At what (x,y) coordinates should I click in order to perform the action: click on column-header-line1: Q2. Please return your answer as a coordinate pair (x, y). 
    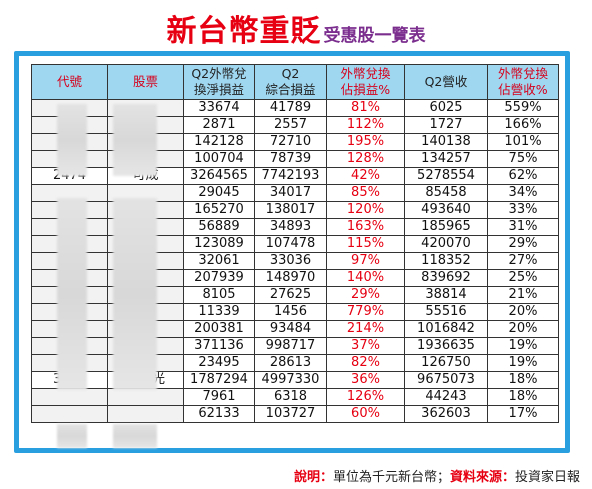
    Looking at the image, I should click on (290, 73).